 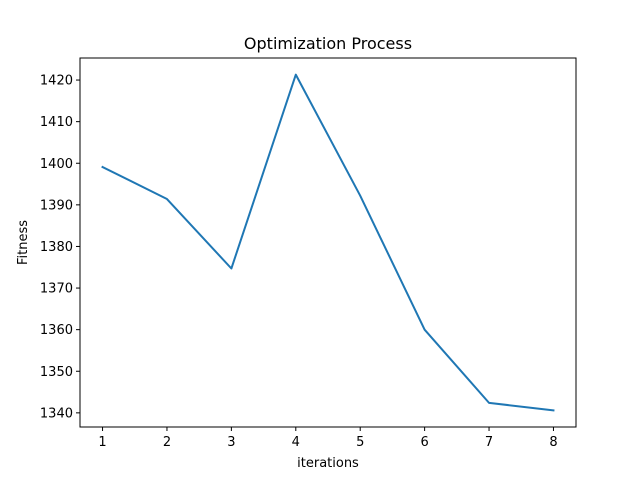 I want to click on y-axis-label: Fitness, so click(x=23, y=242).